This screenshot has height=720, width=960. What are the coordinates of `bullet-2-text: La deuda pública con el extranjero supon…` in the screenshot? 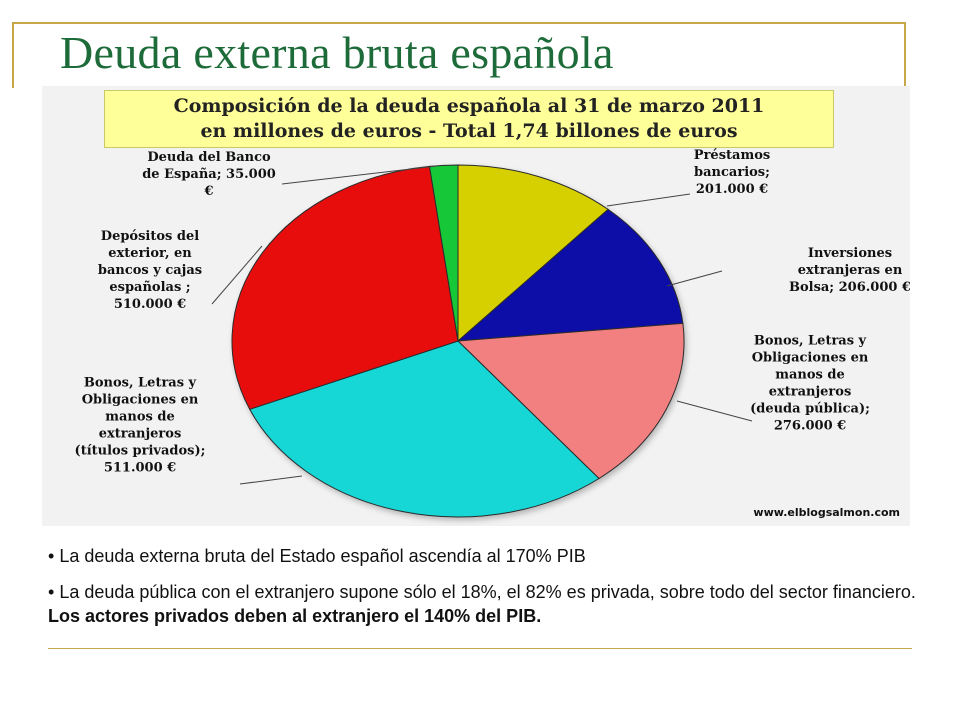 It's located at (487, 592).